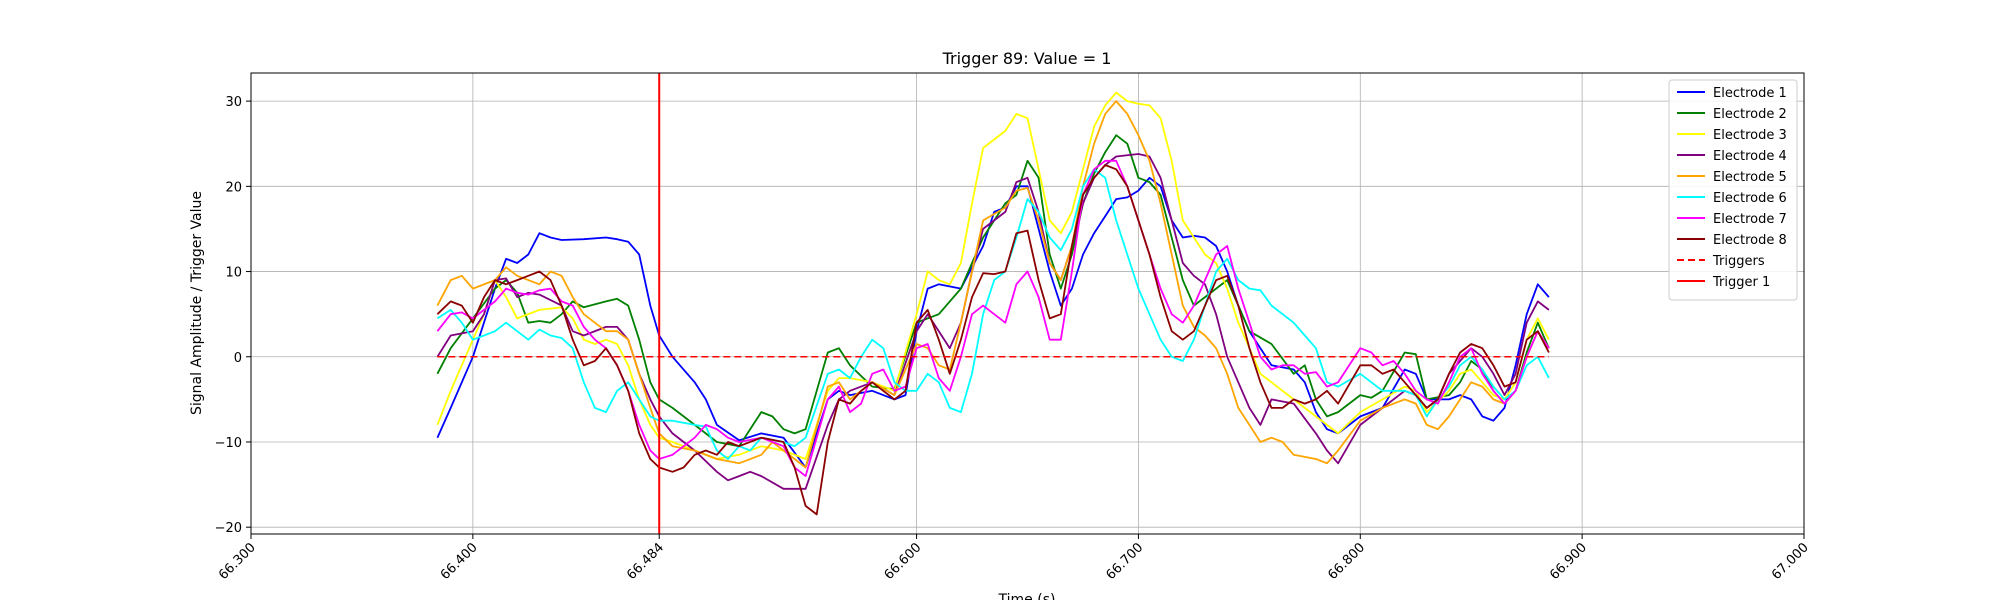 The width and height of the screenshot is (2000, 600). I want to click on x-tick-label-1: 66.400, so click(459, 561).